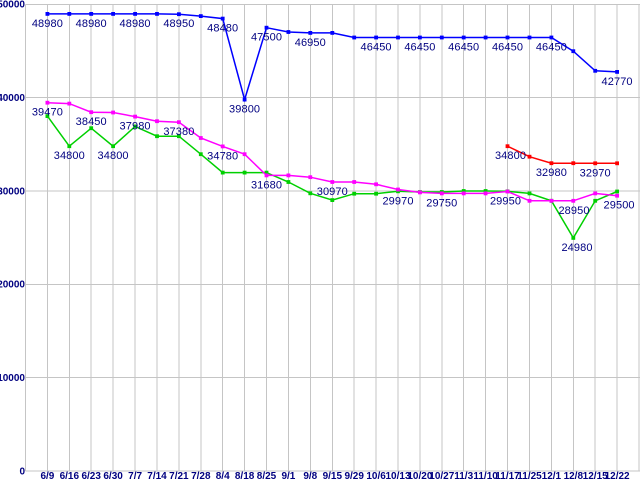  What do you see at coordinates (485, 475) in the screenshot?
I see `svg-text: 11/10` at bounding box center [485, 475].